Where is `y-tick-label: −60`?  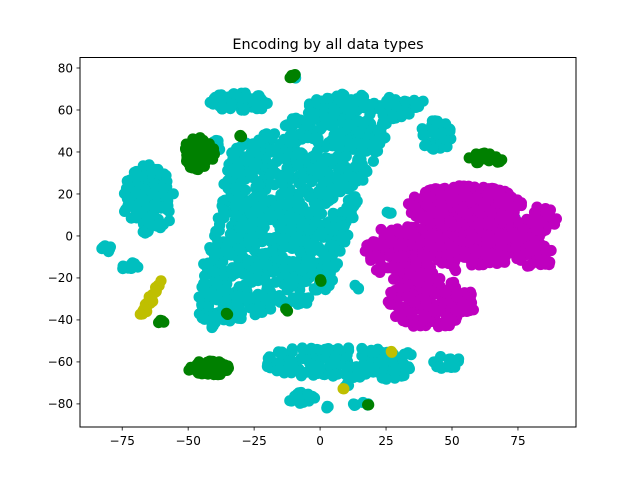 y-tick-label: −60 is located at coordinates (60, 362).